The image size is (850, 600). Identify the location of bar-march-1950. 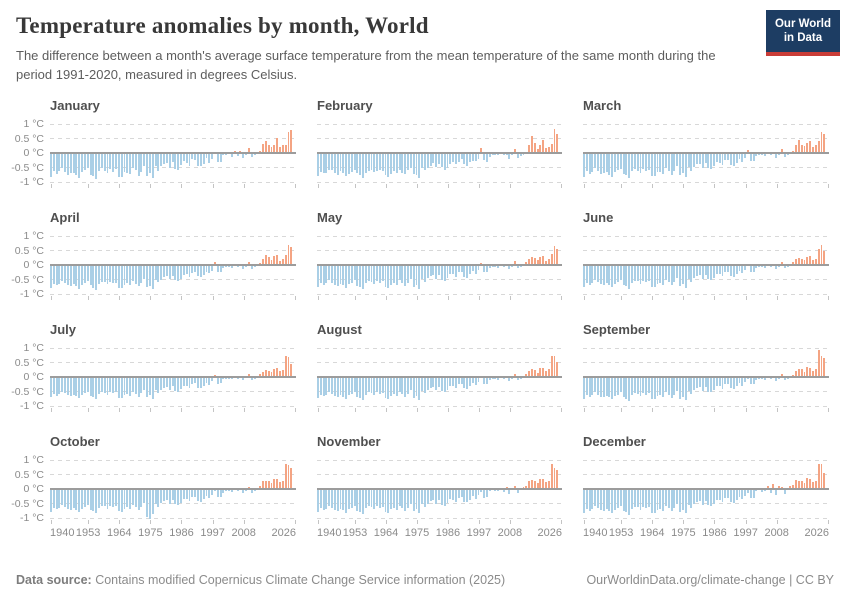
(612, 165).